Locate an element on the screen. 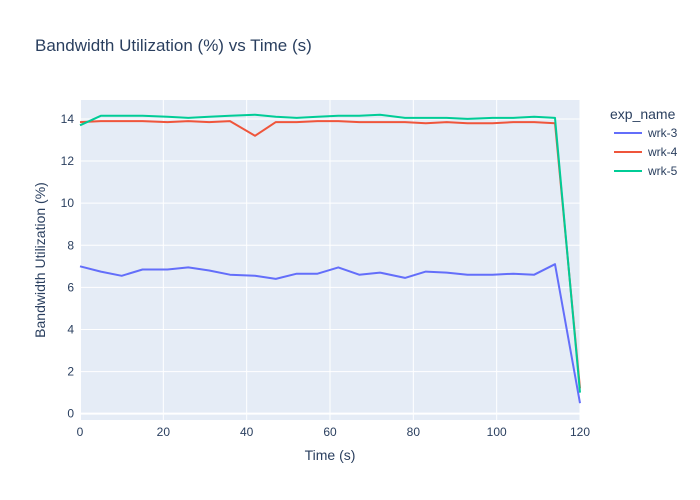 This screenshot has width=700, height=500. y-tick-label: 12 is located at coordinates (68, 161).